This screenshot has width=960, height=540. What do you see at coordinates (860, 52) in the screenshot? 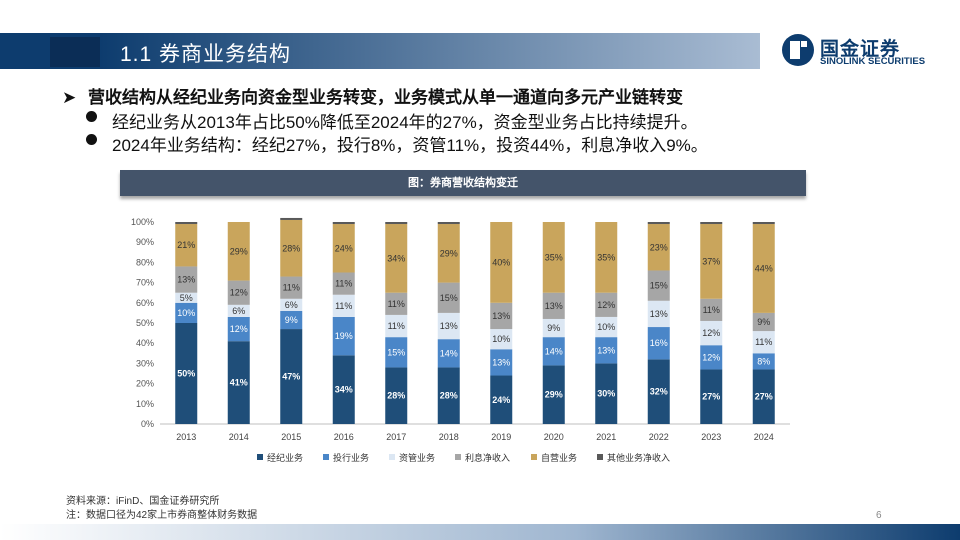
I see `company-logo: 国金证券 SINOLINK SECURITIES` at bounding box center [860, 52].